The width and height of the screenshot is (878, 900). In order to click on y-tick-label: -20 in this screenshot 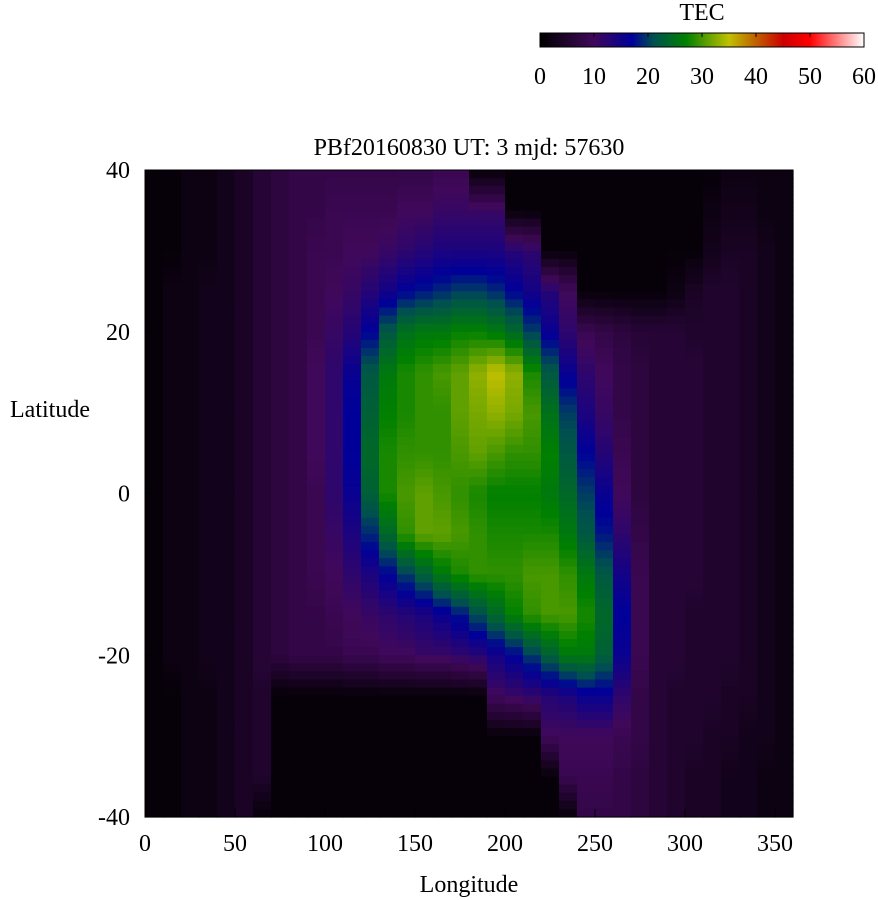, I will do `click(114, 656)`.